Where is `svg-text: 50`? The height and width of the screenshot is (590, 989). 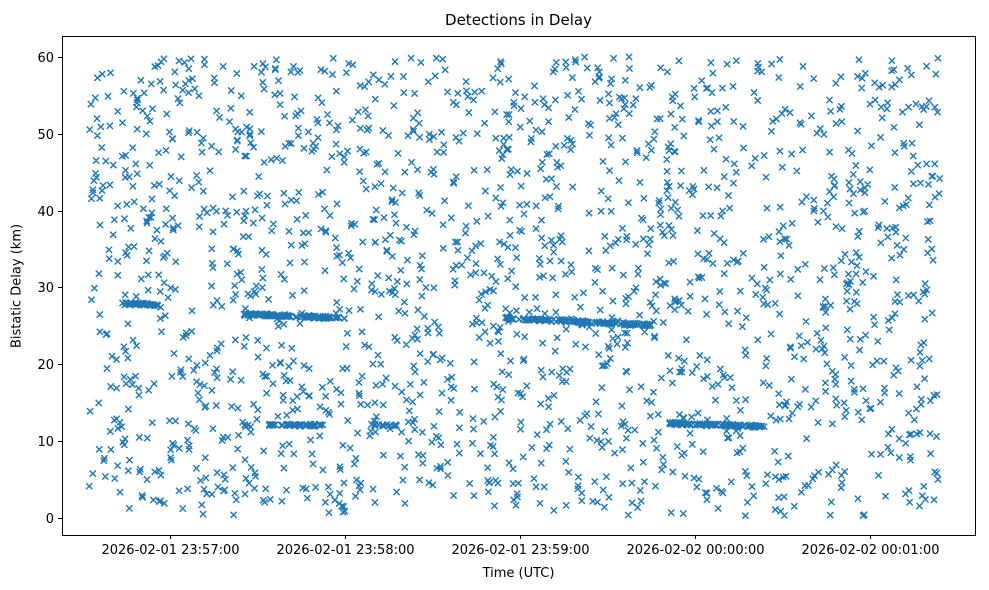 svg-text: 50 is located at coordinates (45, 135).